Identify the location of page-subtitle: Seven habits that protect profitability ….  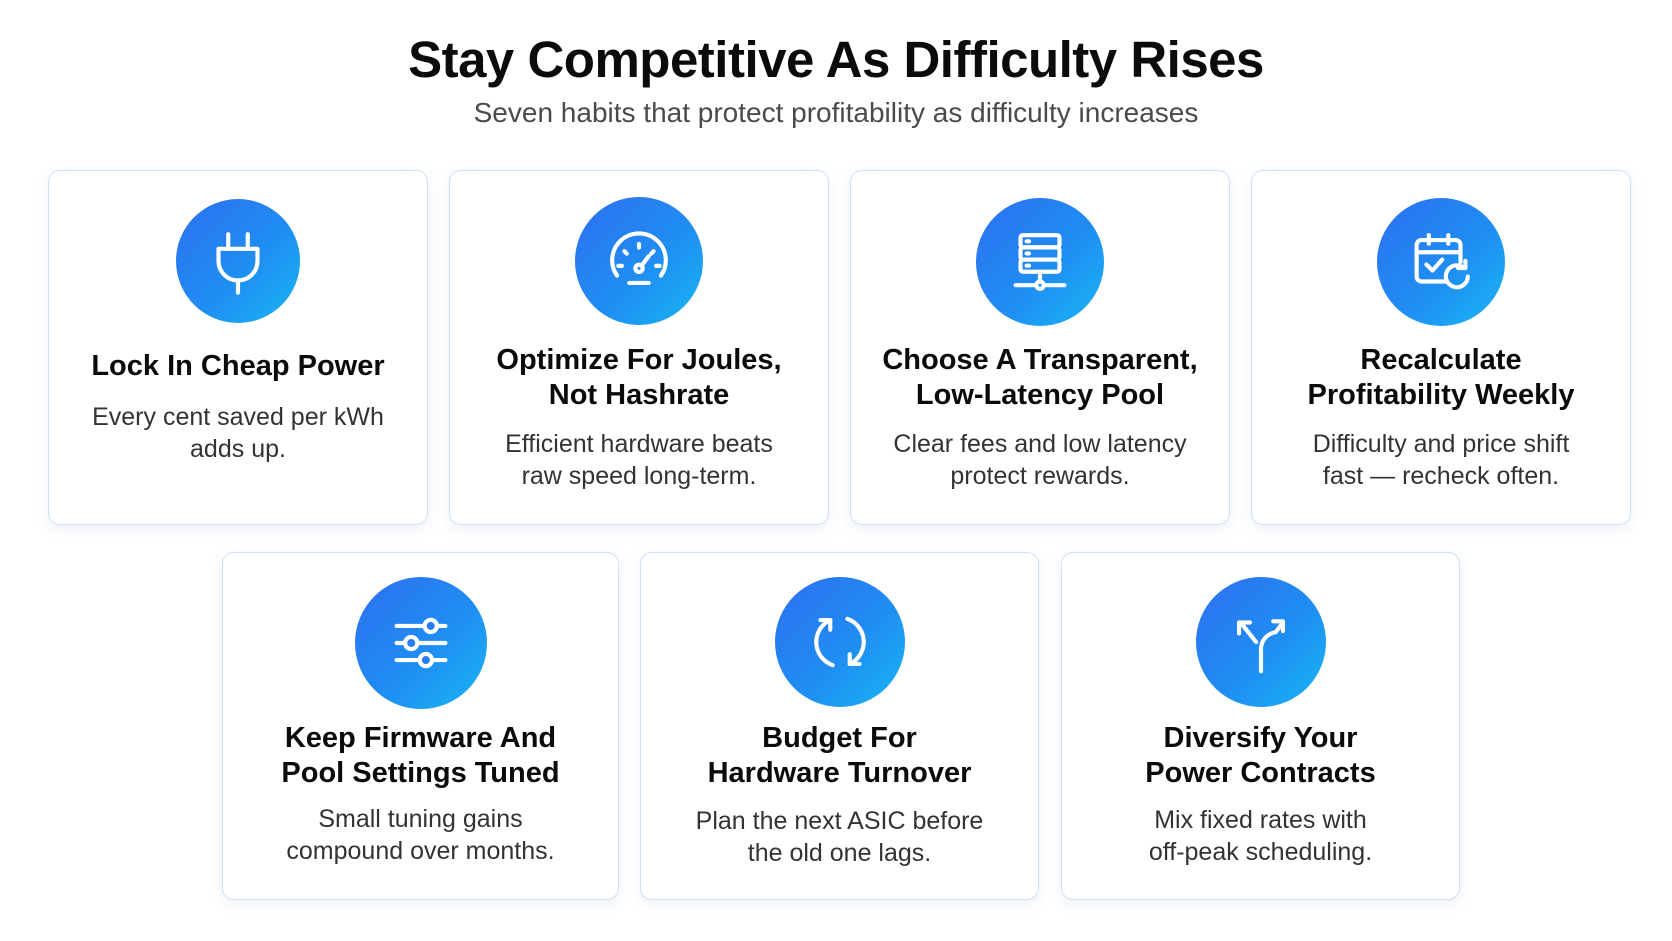
(836, 112).